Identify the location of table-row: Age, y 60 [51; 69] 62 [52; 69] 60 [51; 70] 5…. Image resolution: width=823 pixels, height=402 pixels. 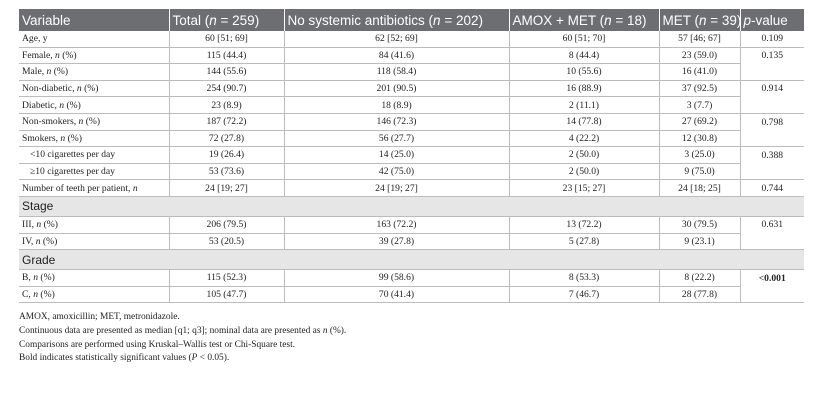
(411, 39).